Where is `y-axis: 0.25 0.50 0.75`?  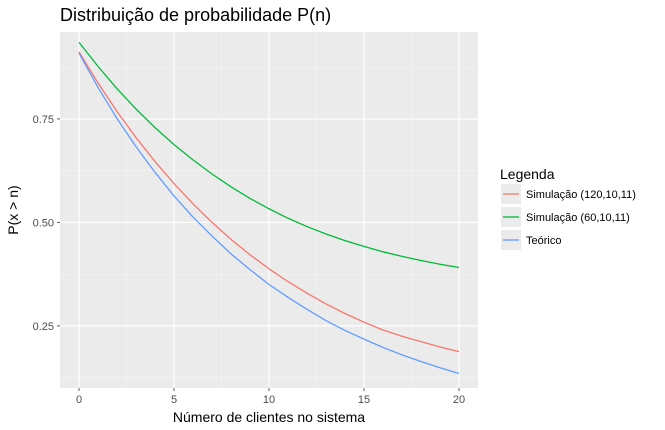 y-axis: 0.25 0.50 0.75 is located at coordinates (46, 223).